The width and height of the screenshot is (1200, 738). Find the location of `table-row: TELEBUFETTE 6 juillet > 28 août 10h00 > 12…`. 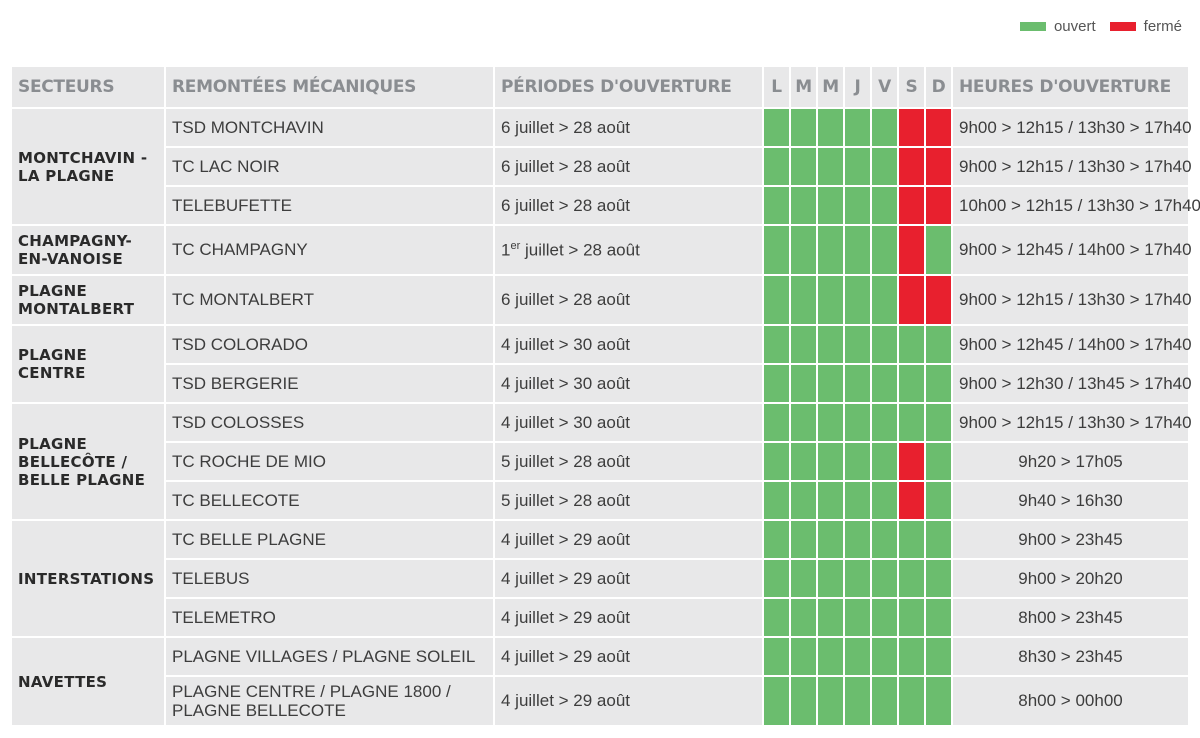

table-row: TELEBUFETTE 6 juillet > 28 août 10h00 > 12… is located at coordinates (606, 205).